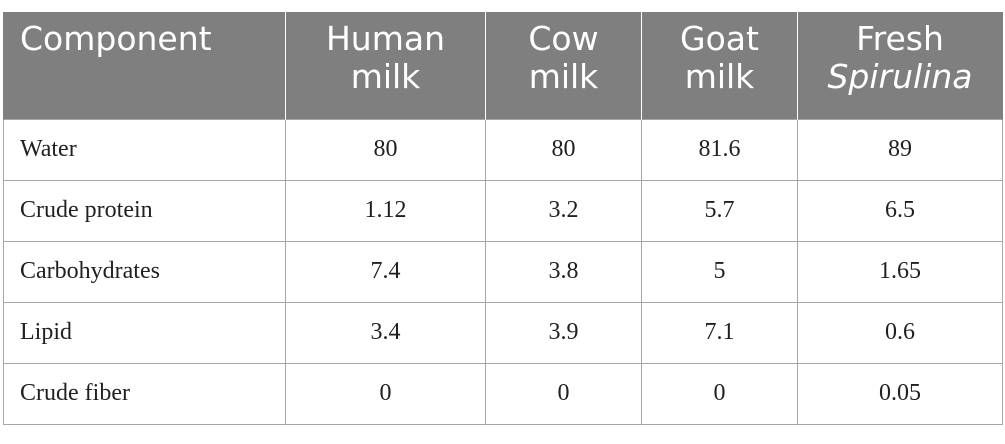  What do you see at coordinates (144, 149) in the screenshot?
I see `cell-component: Water` at bounding box center [144, 149].